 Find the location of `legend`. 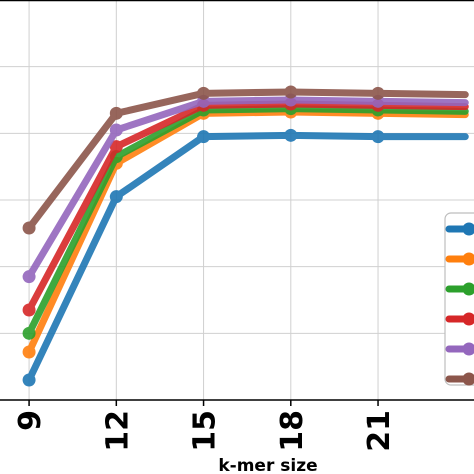

legend is located at coordinates (459, 299).